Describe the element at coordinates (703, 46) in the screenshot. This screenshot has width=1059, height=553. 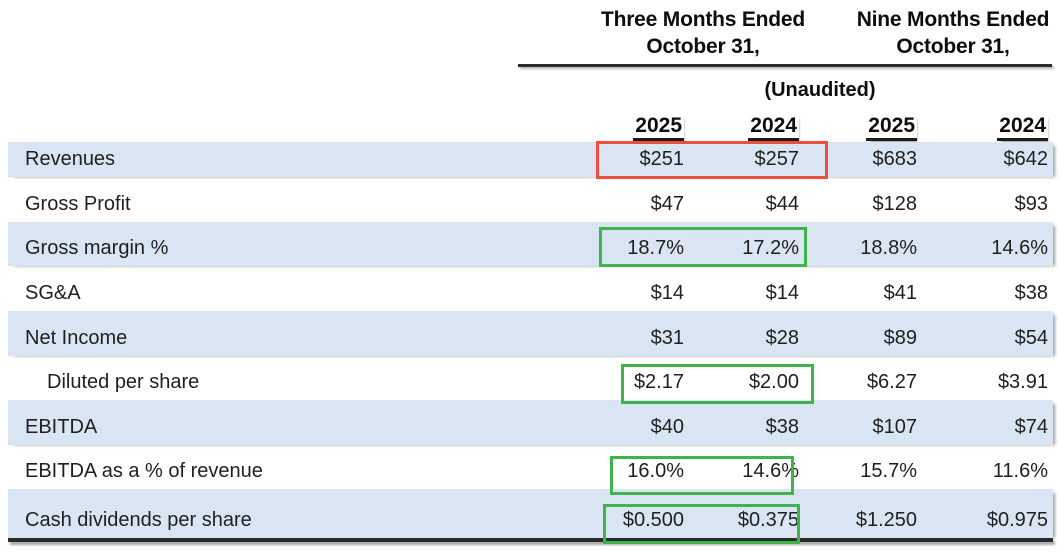
I see `three-months-header-line2: October 31,` at that location.